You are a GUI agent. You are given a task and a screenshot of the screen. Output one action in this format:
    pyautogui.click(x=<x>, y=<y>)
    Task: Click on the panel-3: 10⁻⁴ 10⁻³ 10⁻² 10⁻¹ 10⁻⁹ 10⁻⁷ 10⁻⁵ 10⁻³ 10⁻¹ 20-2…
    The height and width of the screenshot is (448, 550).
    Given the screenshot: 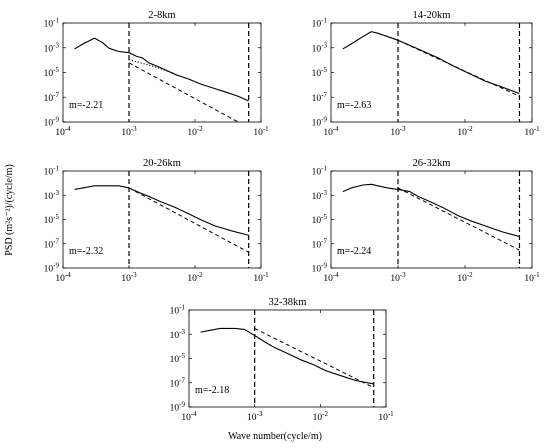 What is the action you would take?
    pyautogui.click(x=157, y=221)
    